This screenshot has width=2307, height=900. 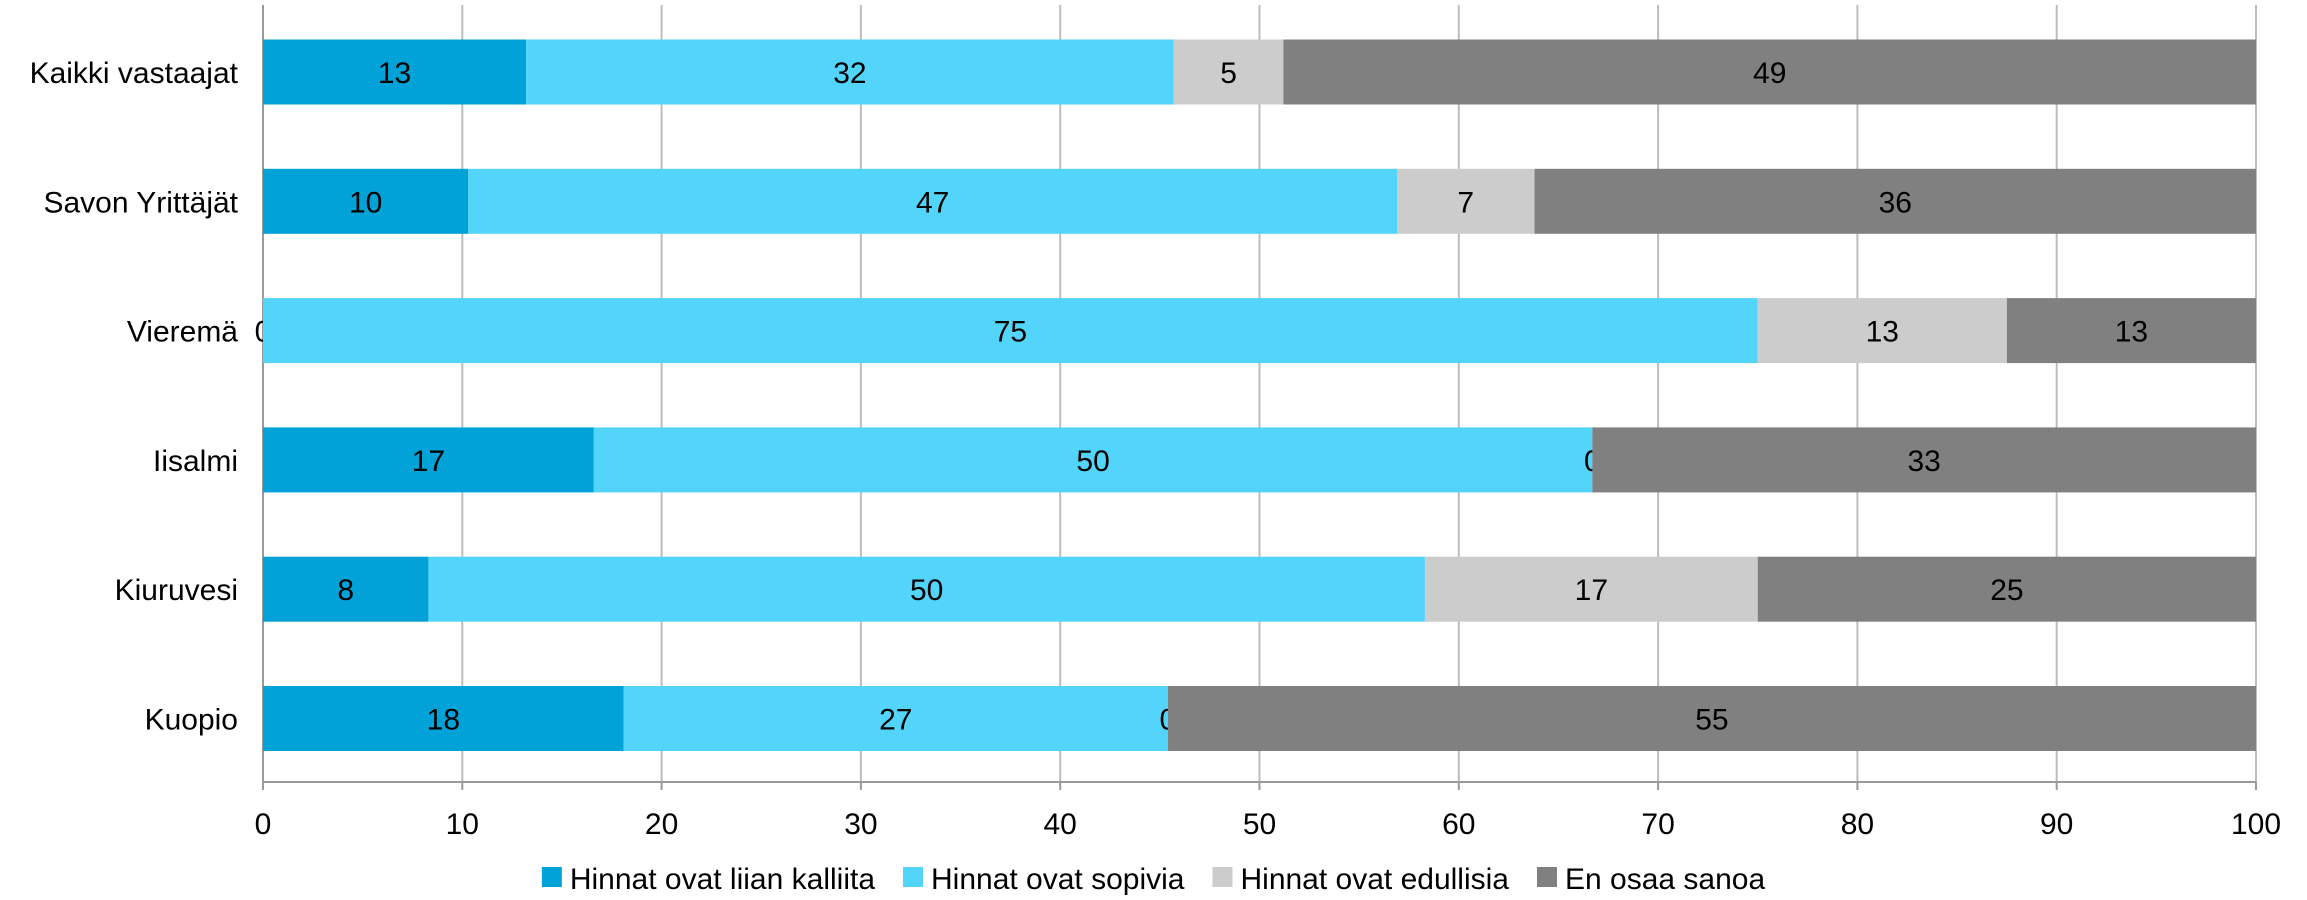 I want to click on data-label: 18, so click(x=443, y=720).